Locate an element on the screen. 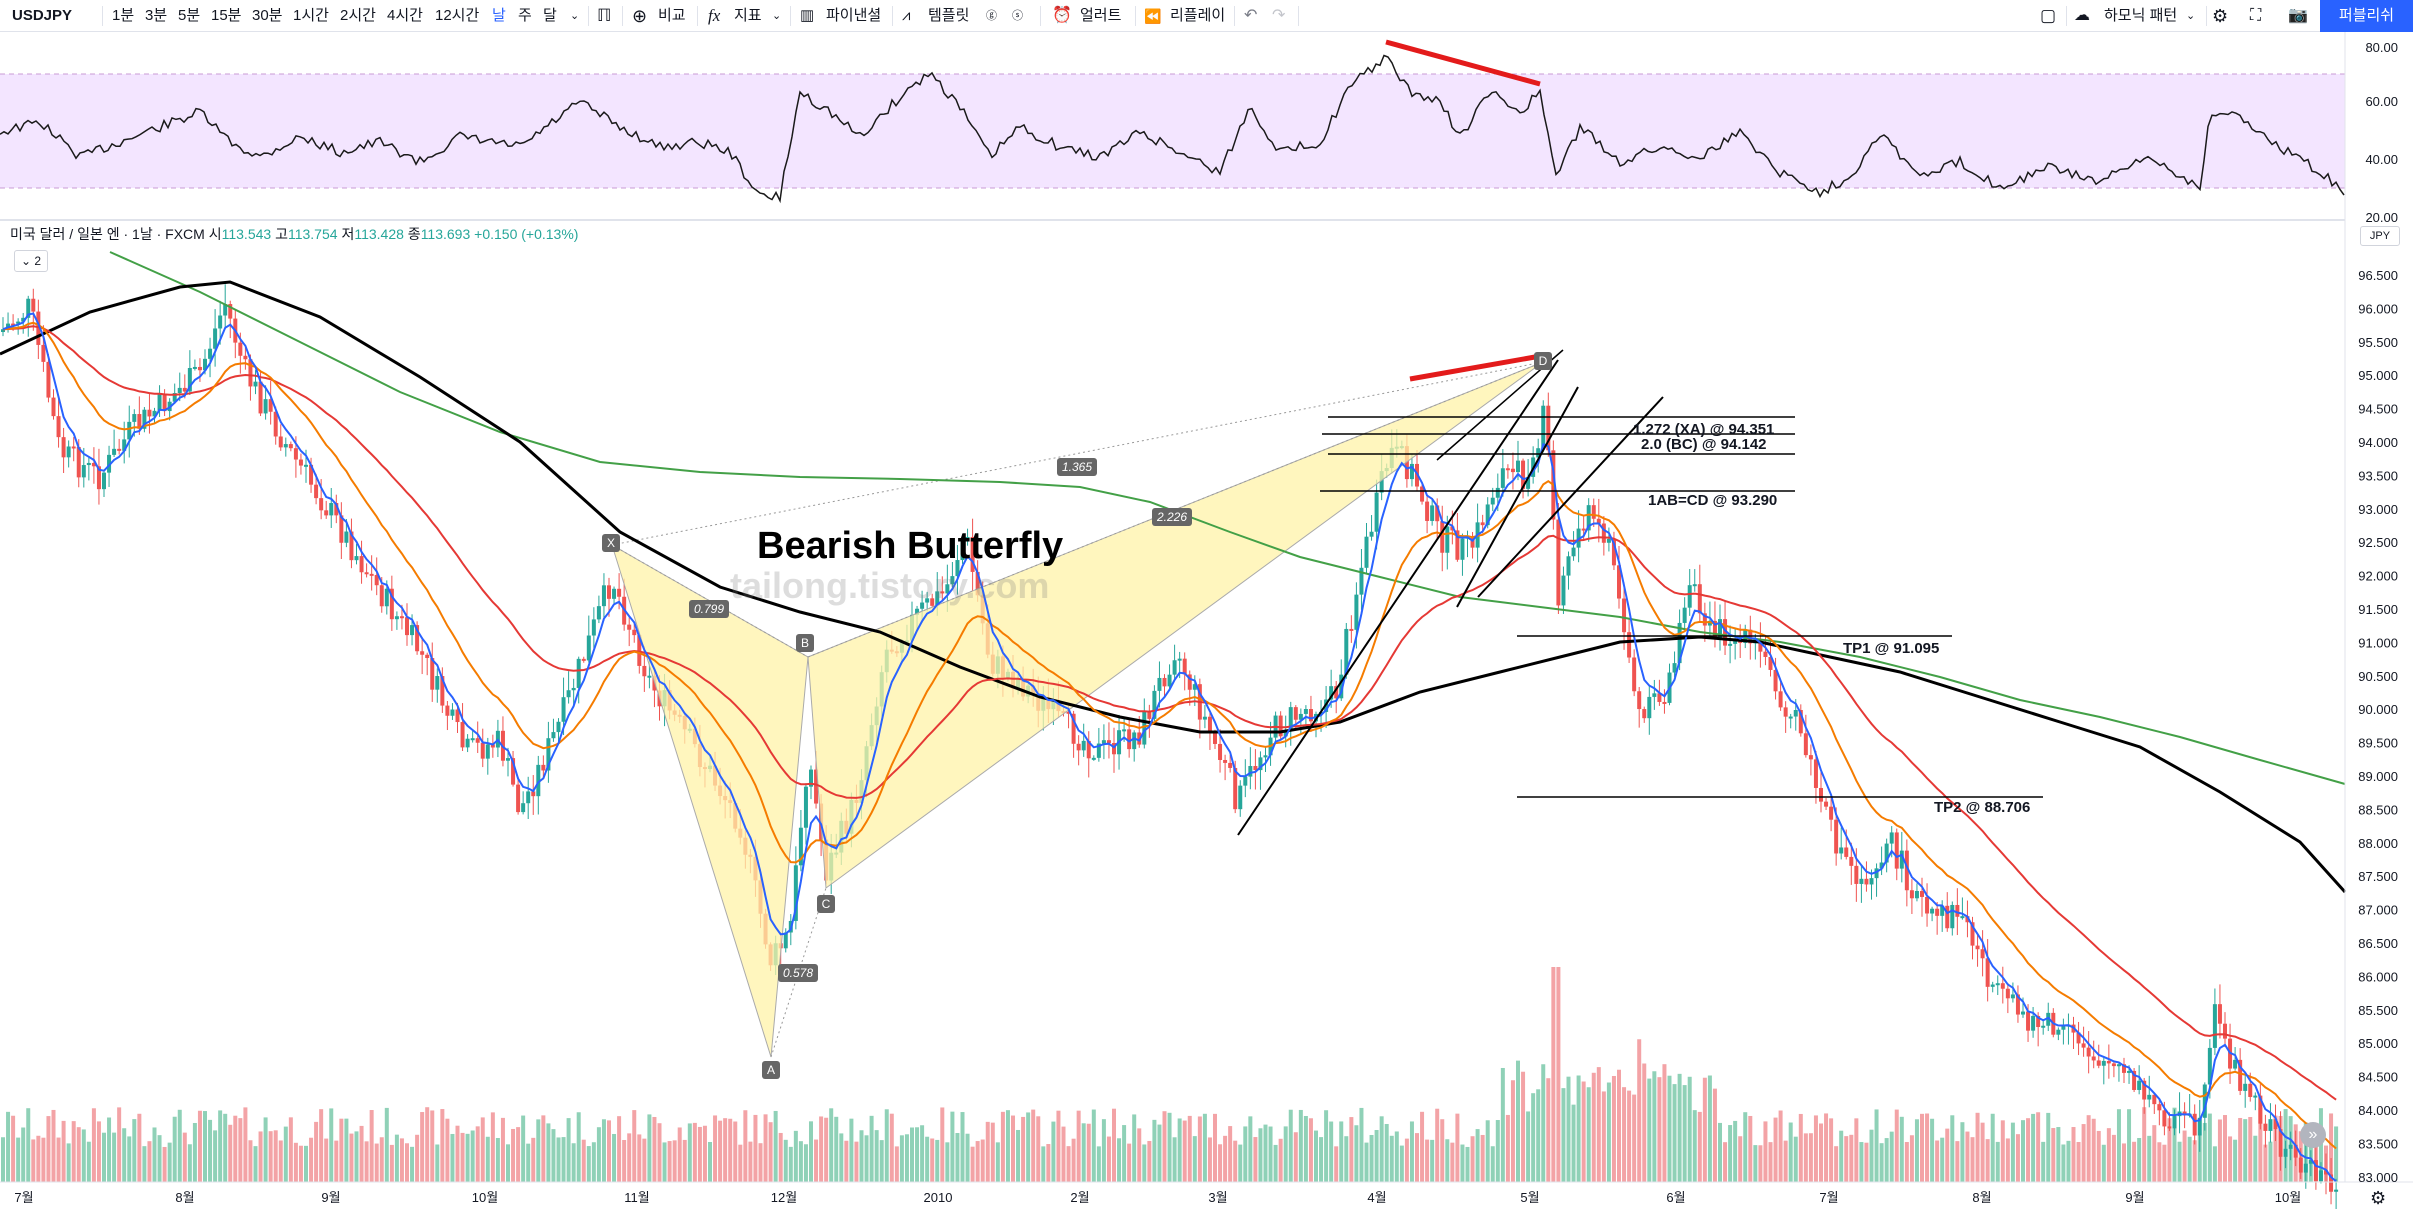  interval-5m: 5분 is located at coordinates (189, 15).